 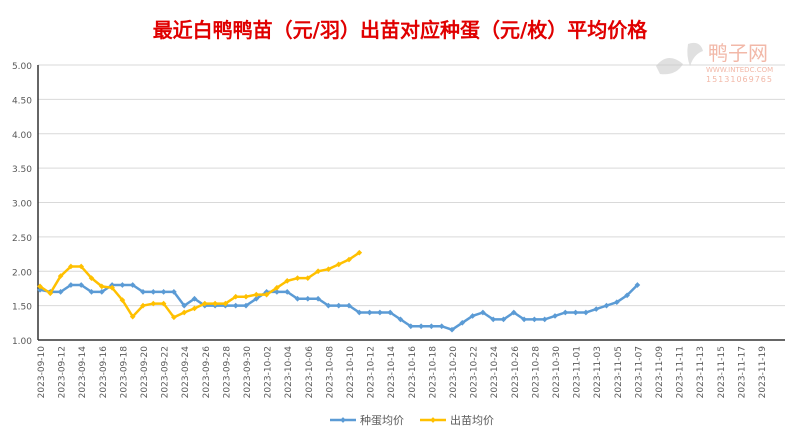 What do you see at coordinates (22, 308) in the screenshot?
I see `y-tick-label: 1.50` at bounding box center [22, 308].